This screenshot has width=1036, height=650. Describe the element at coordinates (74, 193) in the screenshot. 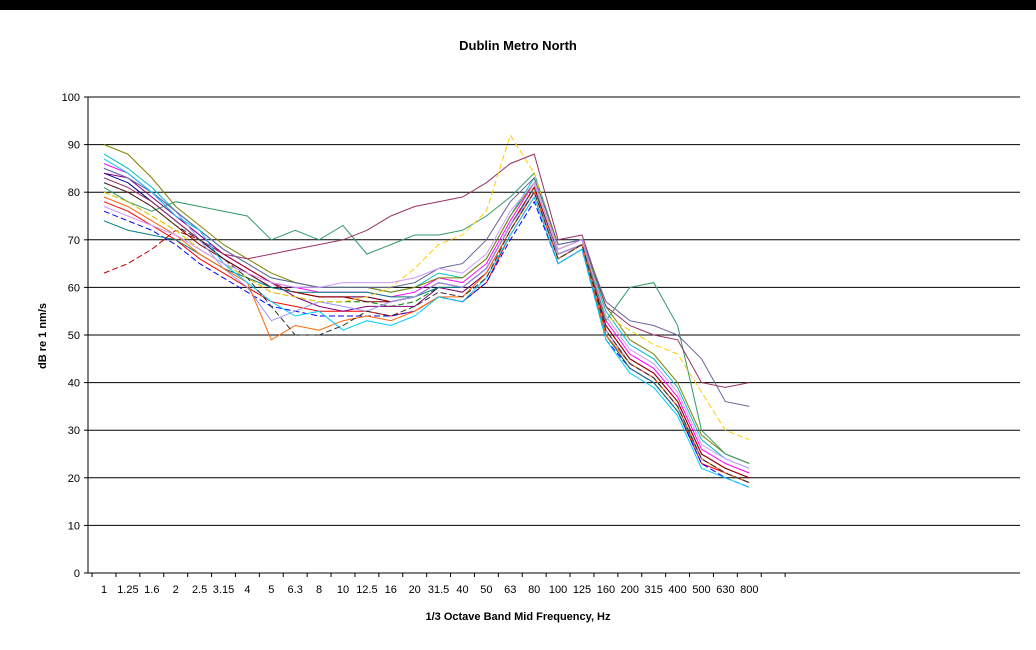

I see `y-tick-label: 80` at that location.